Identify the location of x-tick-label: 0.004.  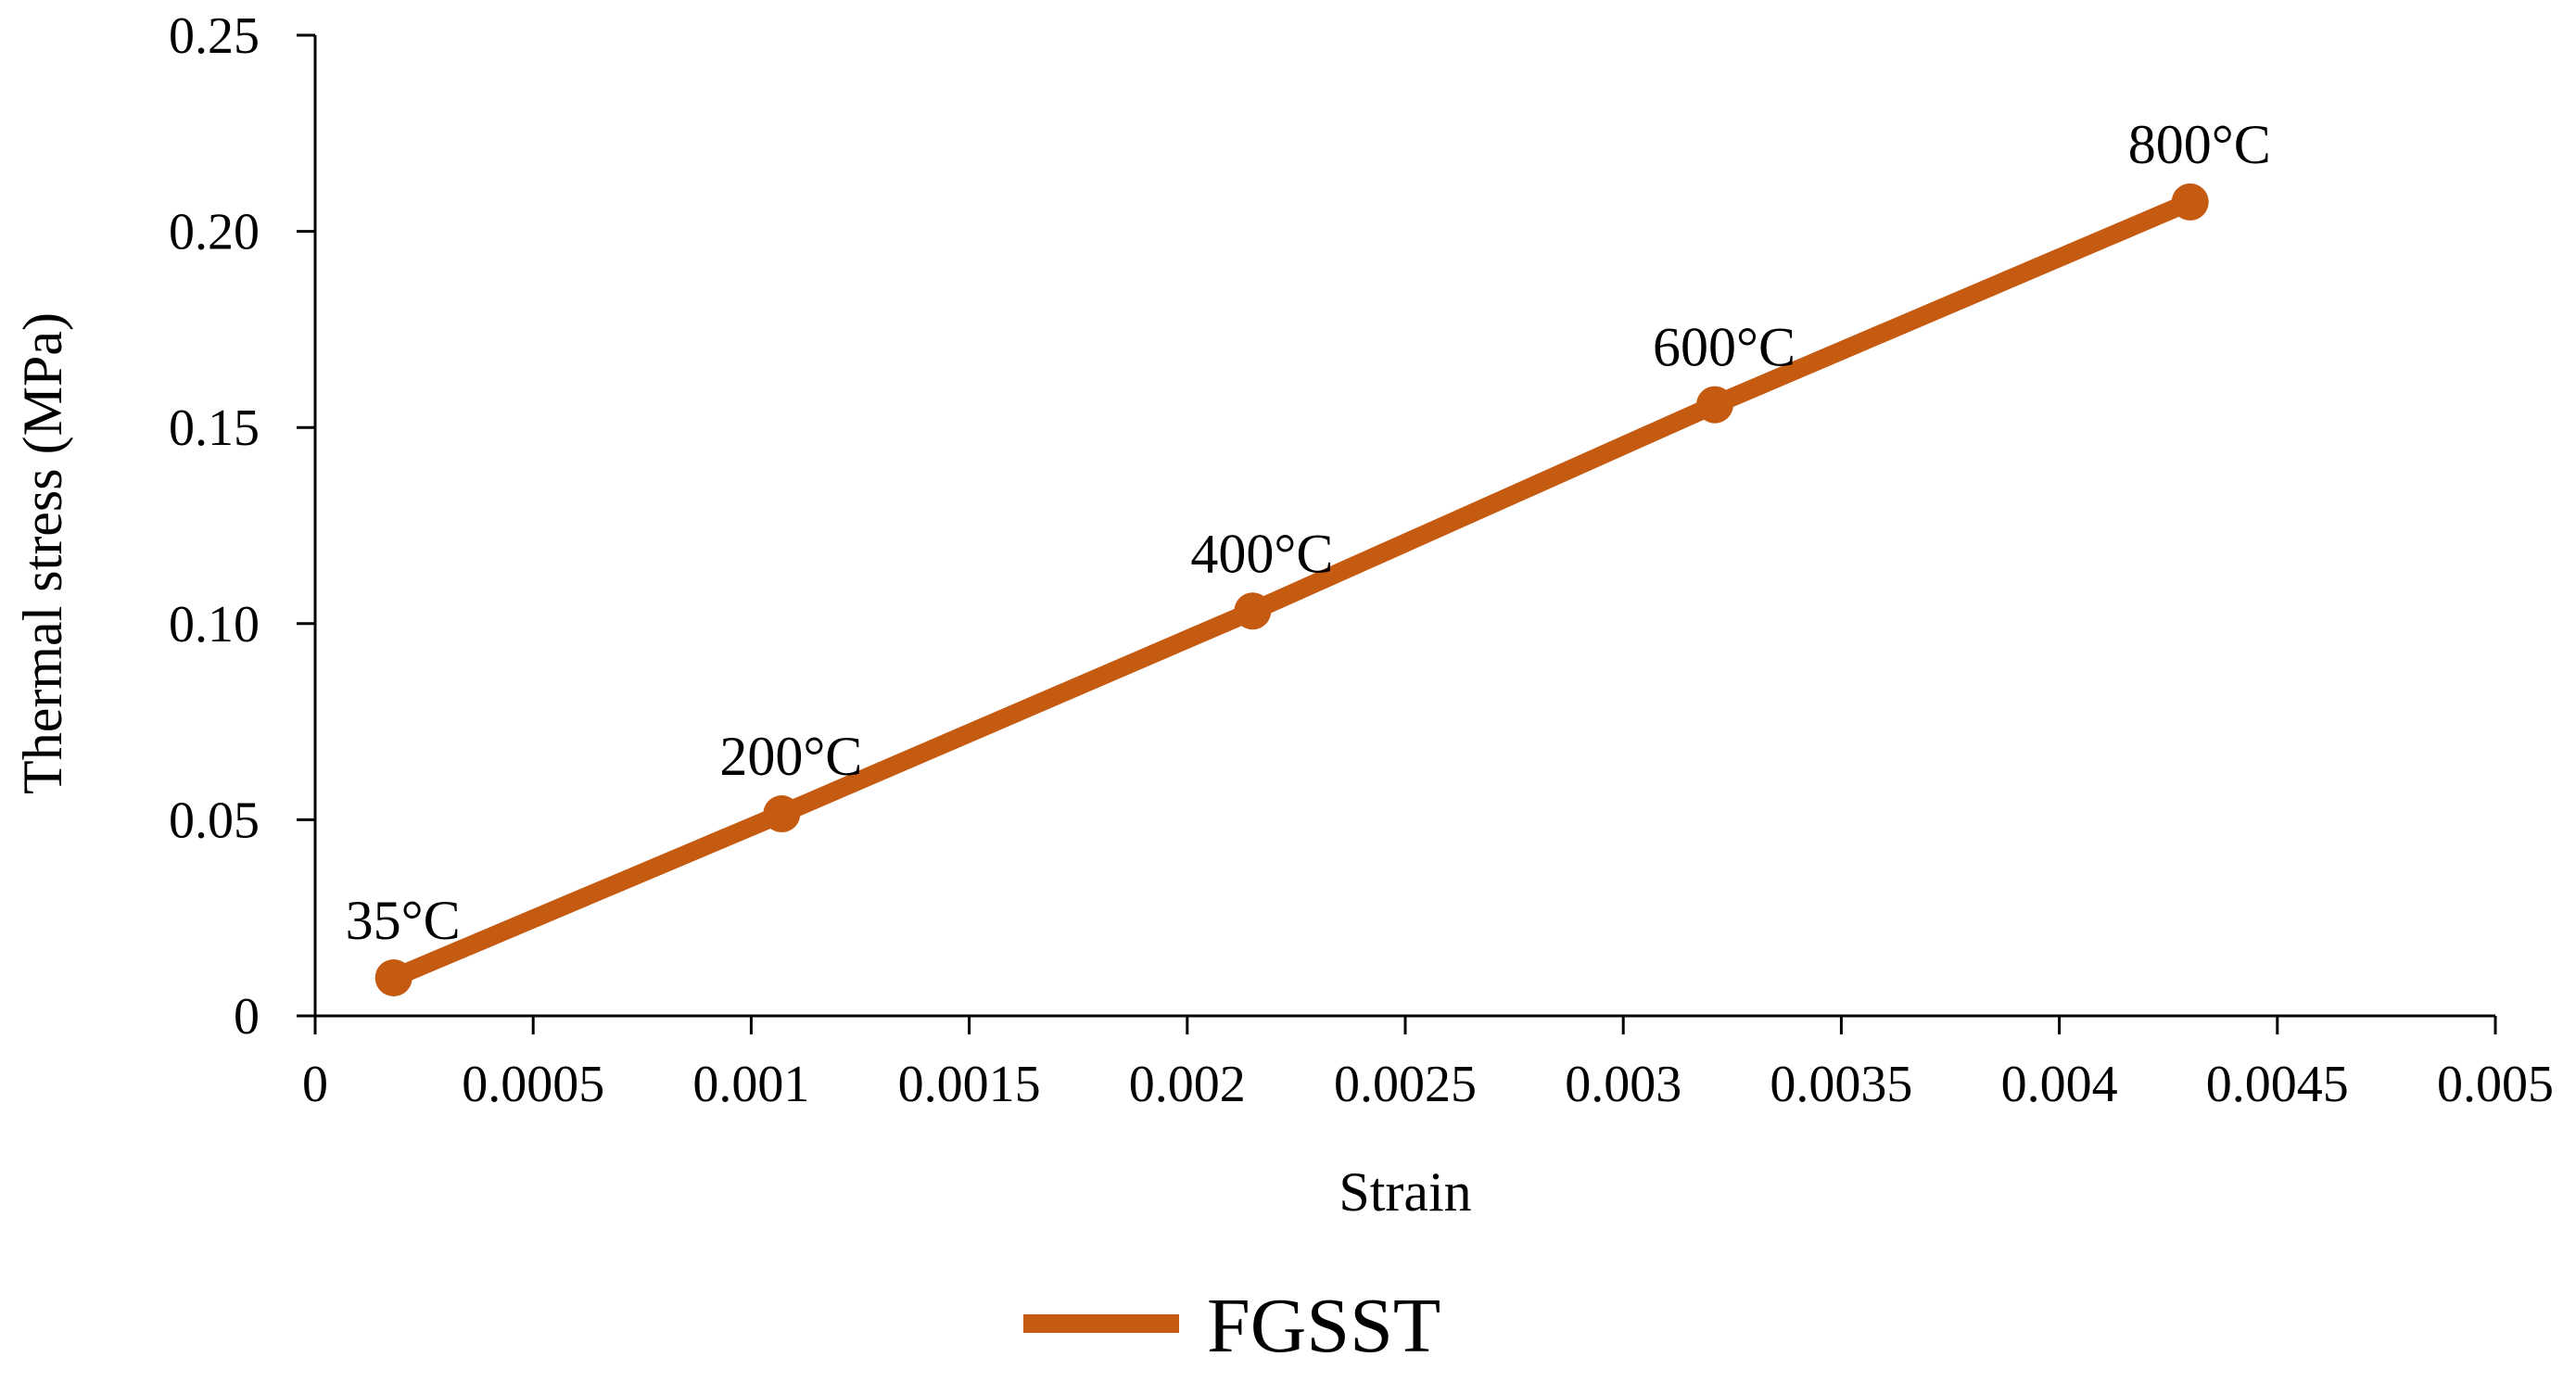
(2059, 1084).